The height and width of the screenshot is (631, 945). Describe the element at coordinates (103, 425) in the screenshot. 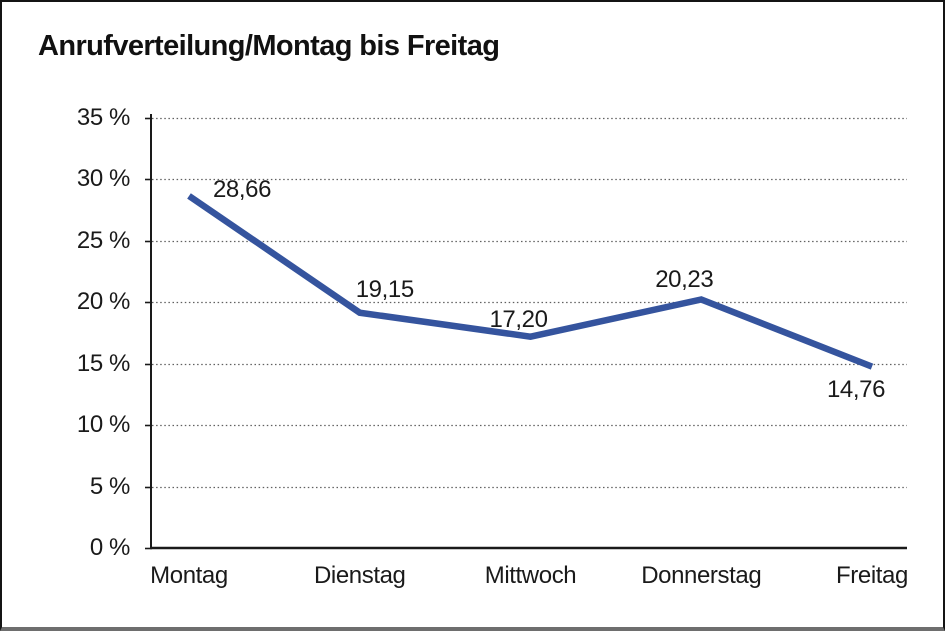

I see `y-axis-tick-label: 10 %` at that location.